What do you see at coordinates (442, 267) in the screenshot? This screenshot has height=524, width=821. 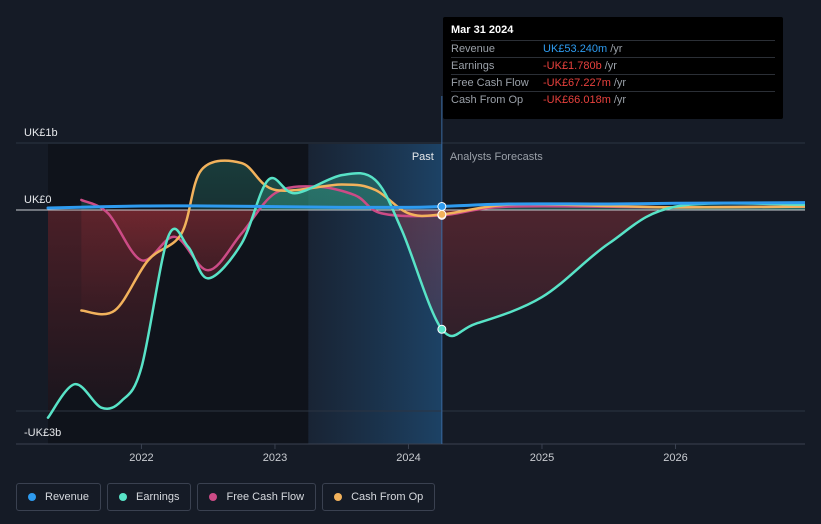 I see `series-markers` at bounding box center [442, 267].